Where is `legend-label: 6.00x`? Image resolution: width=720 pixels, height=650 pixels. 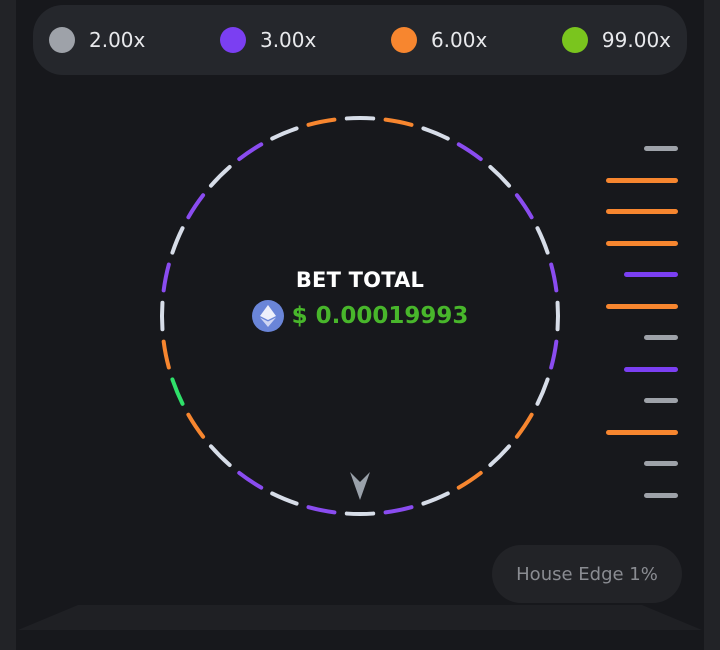 legend-label: 6.00x is located at coordinates (459, 40).